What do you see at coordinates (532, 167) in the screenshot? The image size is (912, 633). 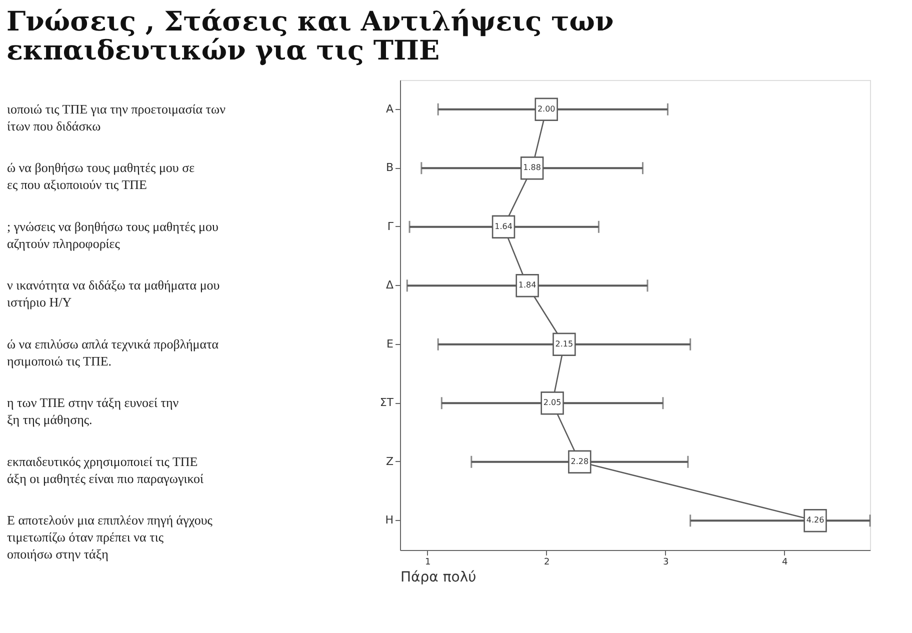 I see `data-label: 1.88` at bounding box center [532, 167].